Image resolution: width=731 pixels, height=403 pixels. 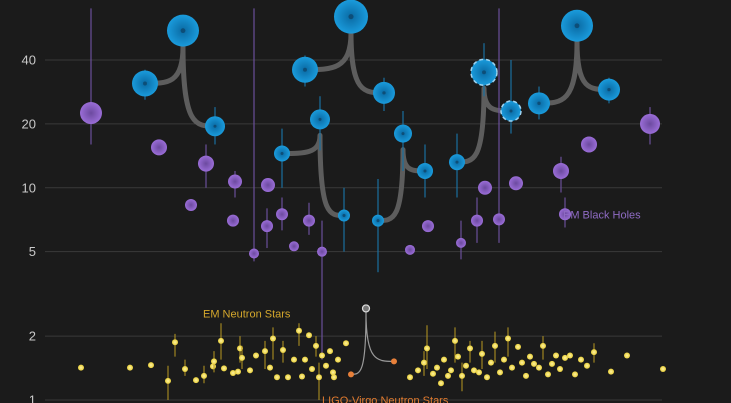 I want to click on y-tick-label: 40, so click(x=29, y=60).